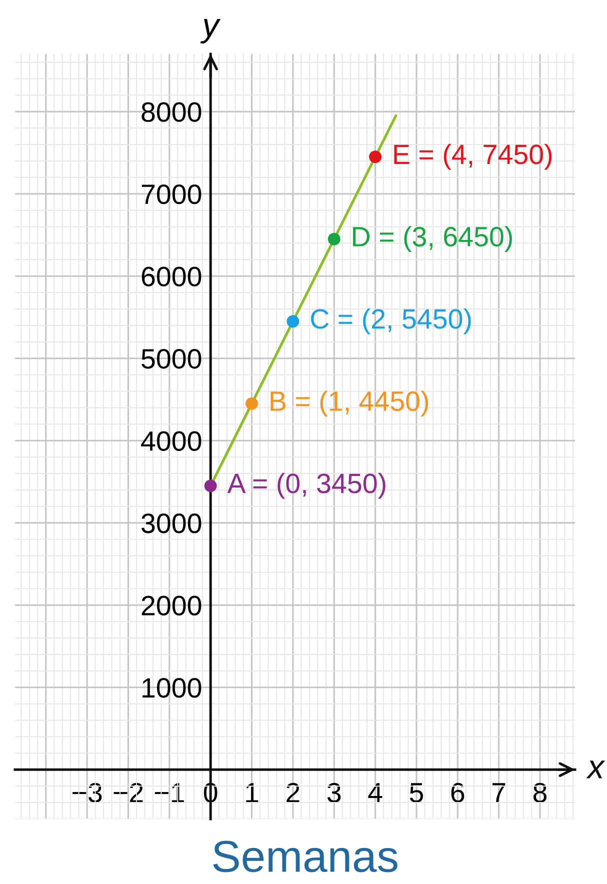 The height and width of the screenshot is (884, 607). I want to click on annotation: E = (4, 7450), so click(473, 157).